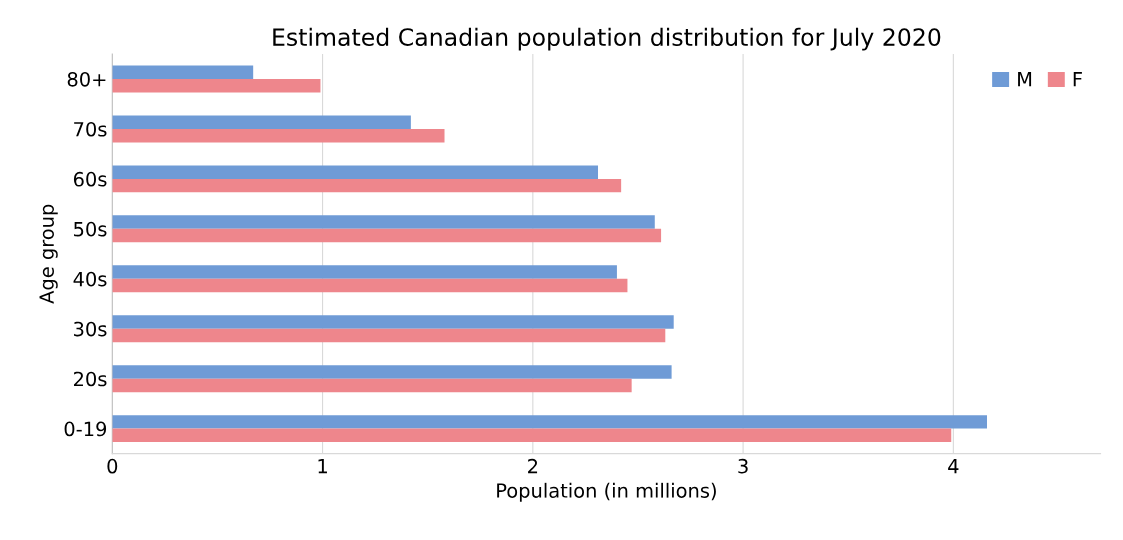 The height and width of the screenshot is (540, 1123). Describe the element at coordinates (322, 466) in the screenshot. I see `x-tick-label: 1` at that location.